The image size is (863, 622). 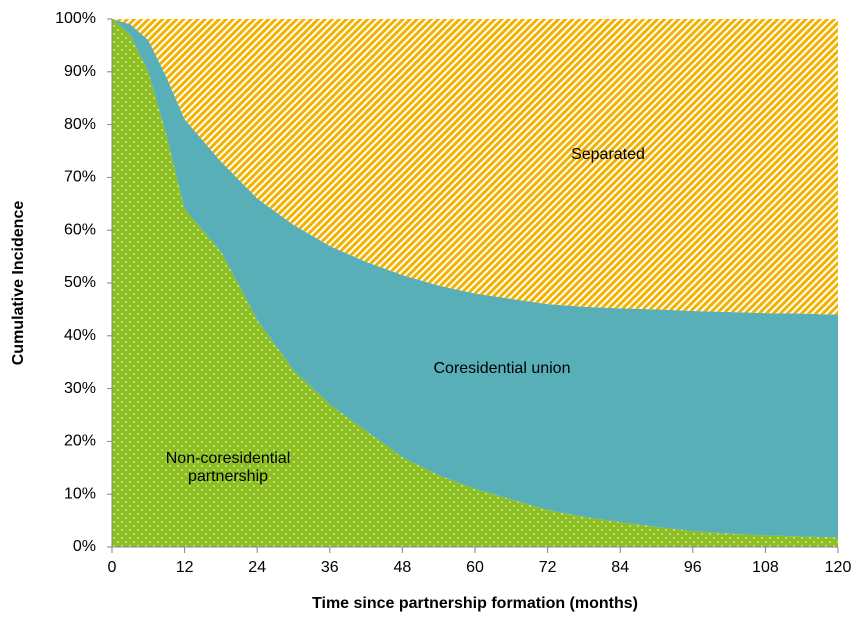 What do you see at coordinates (80, 229) in the screenshot?
I see `y-tick-label: 60%` at bounding box center [80, 229].